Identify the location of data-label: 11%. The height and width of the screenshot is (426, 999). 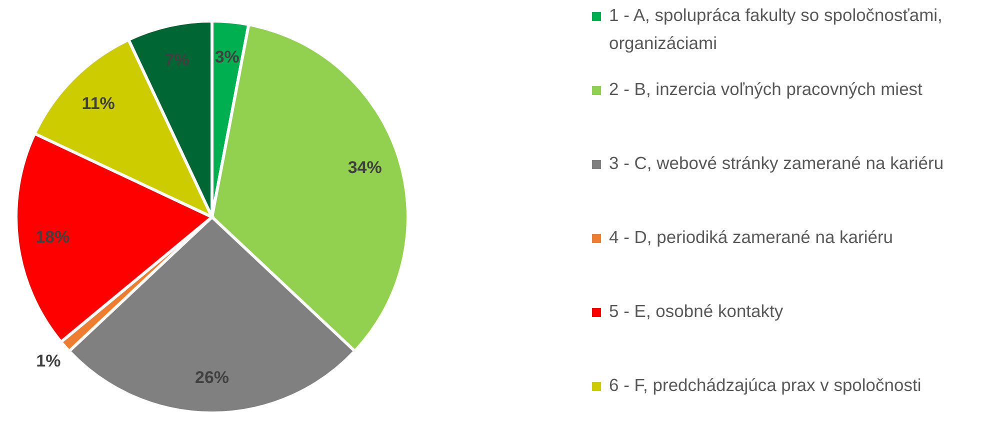
(98, 103).